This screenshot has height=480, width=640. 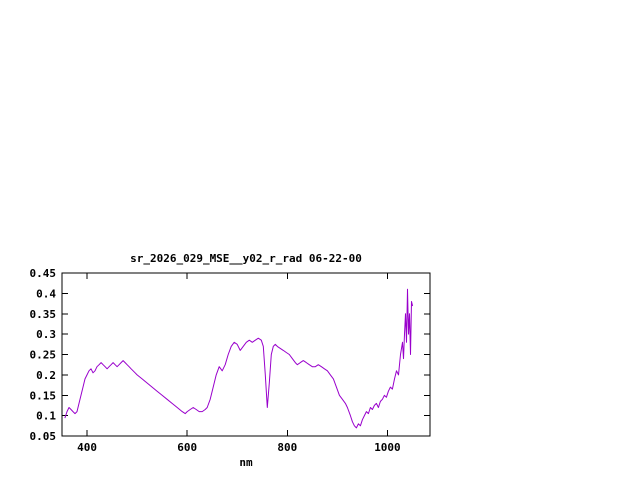 What do you see at coordinates (43, 273) in the screenshot?
I see `y-tick-label: 0.45` at bounding box center [43, 273].